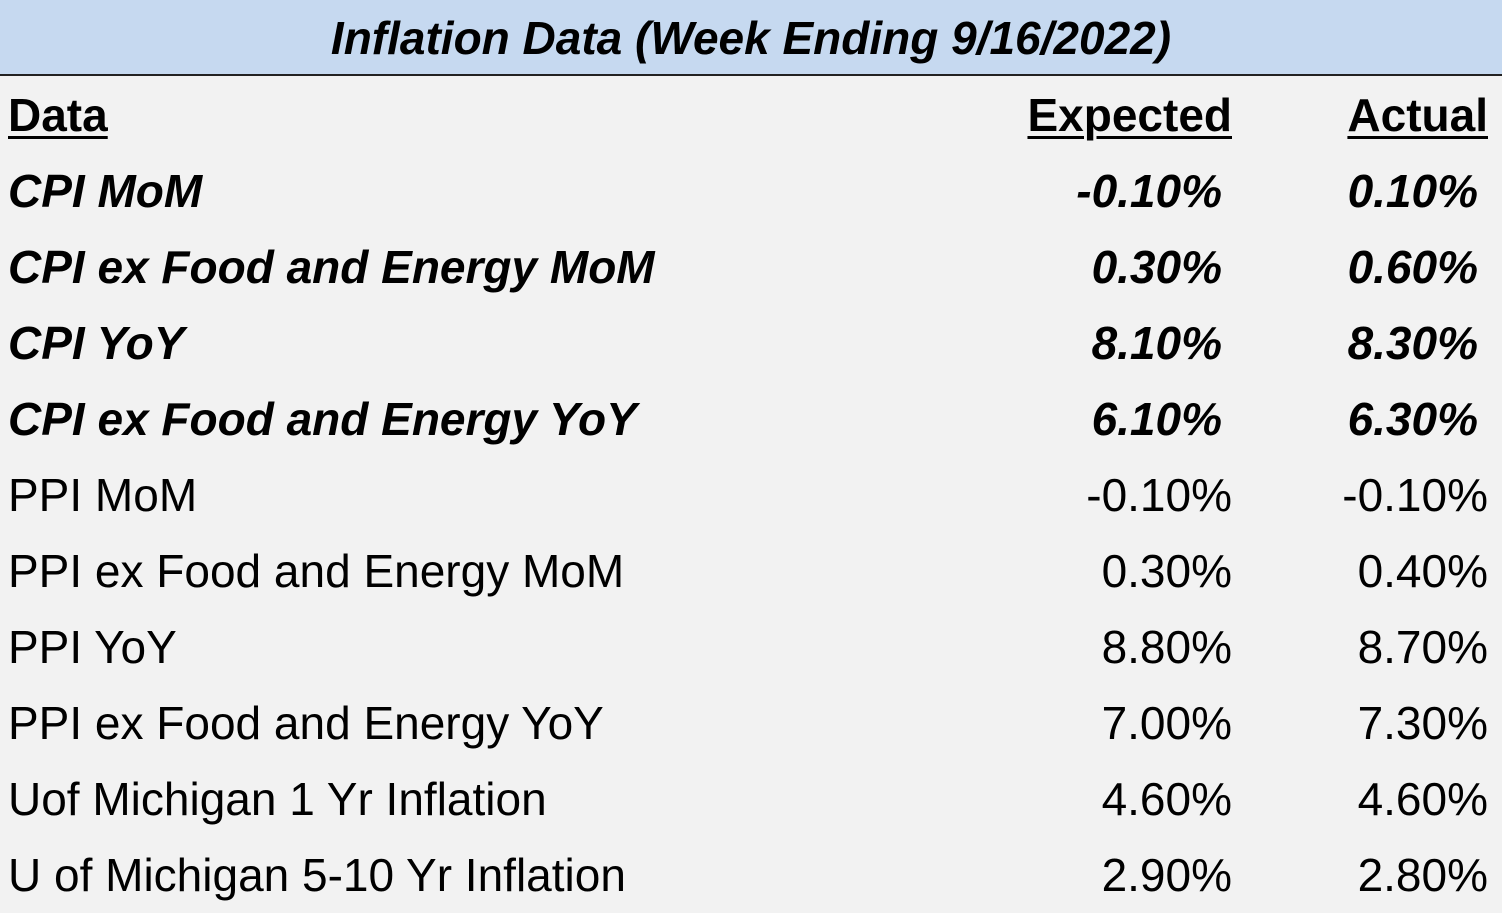 This screenshot has width=1502, height=913. What do you see at coordinates (317, 875) in the screenshot?
I see `row-label: U of Michigan 5-10 Yr Inflation` at bounding box center [317, 875].